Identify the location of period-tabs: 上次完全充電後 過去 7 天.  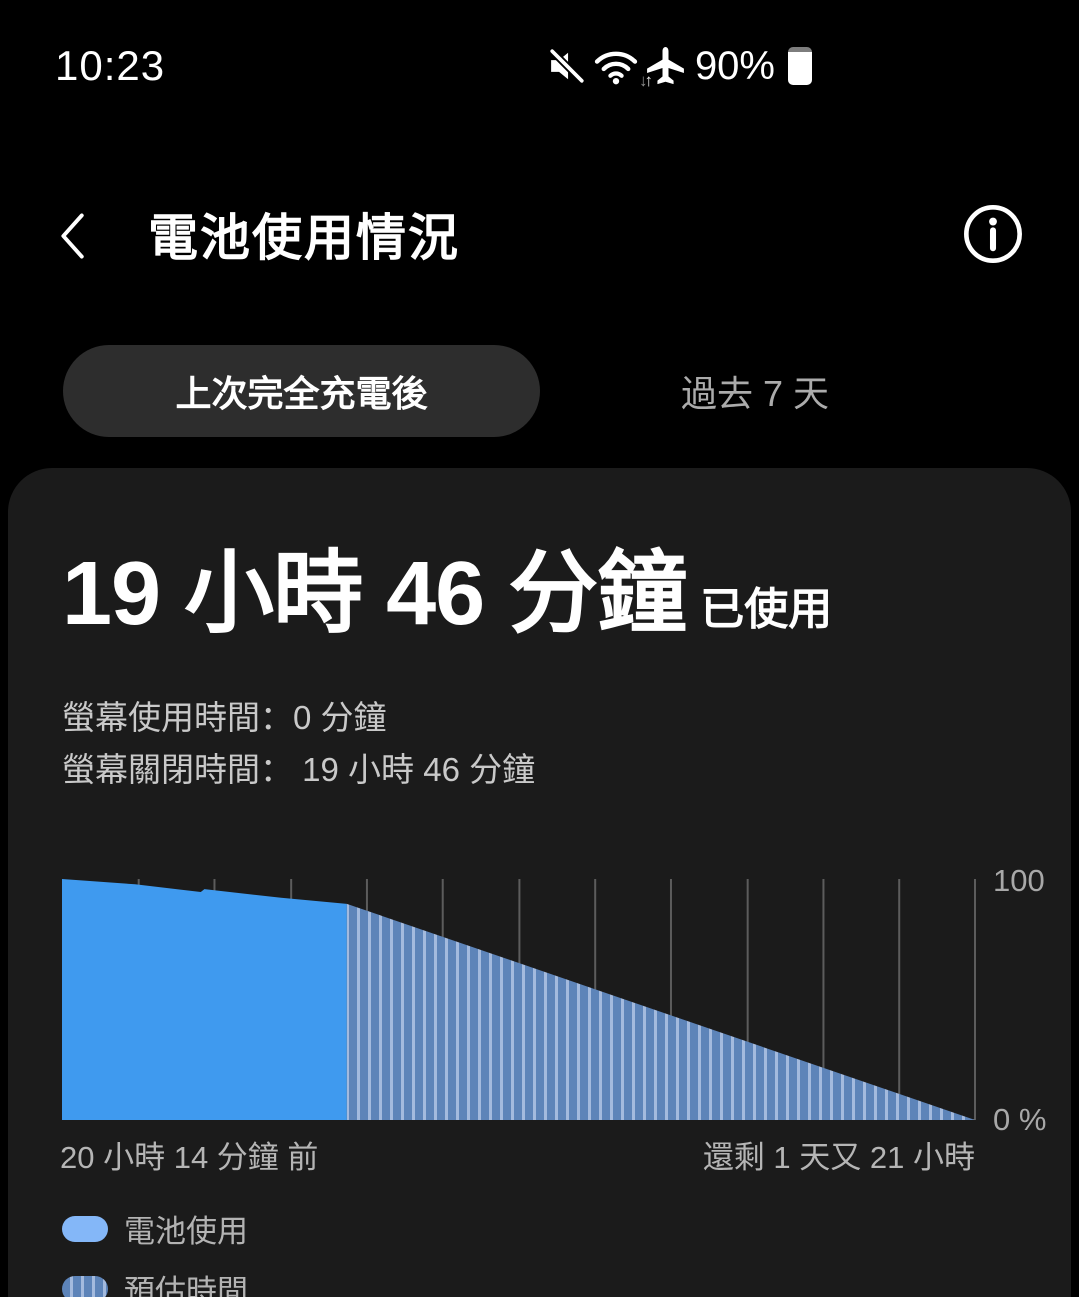
(539, 391).